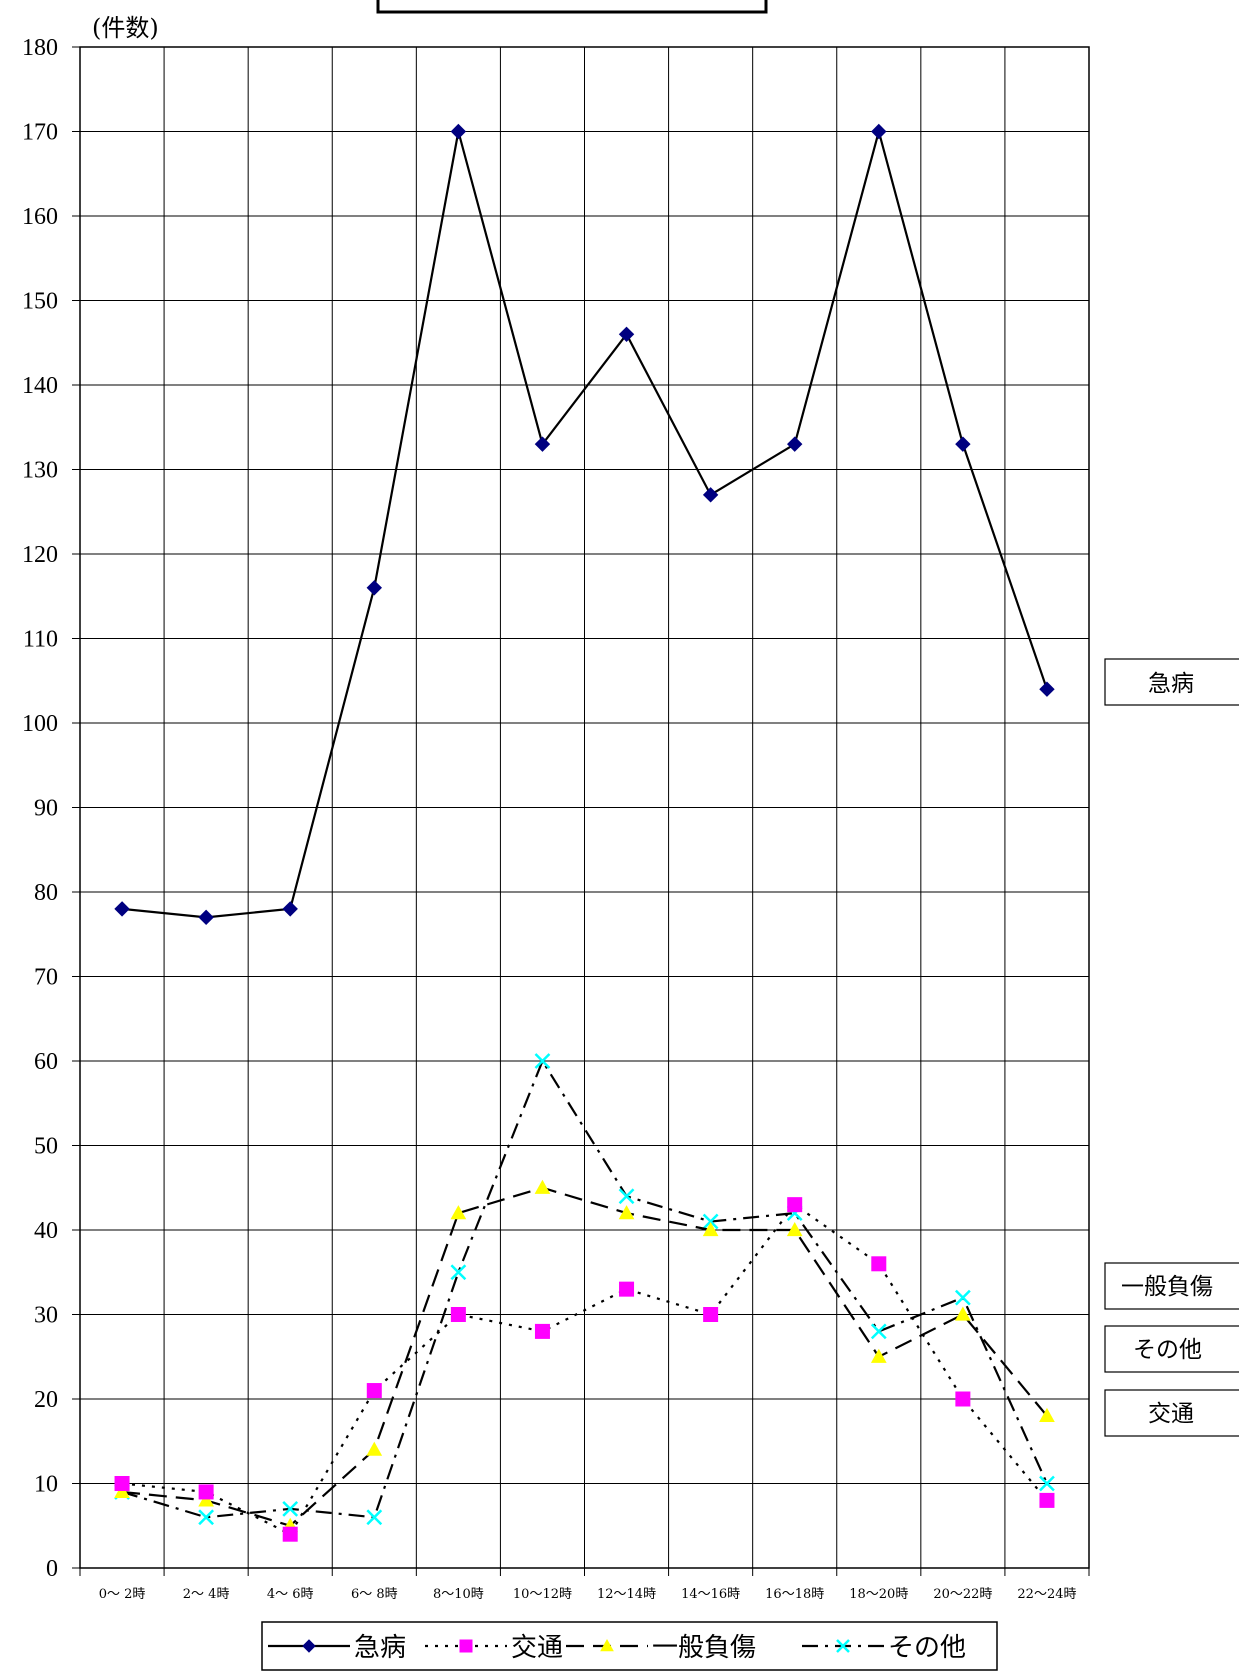 This screenshot has width=1239, height=1675. Describe the element at coordinates (40, 217) in the screenshot. I see `y-tick-label: 160` at that location.